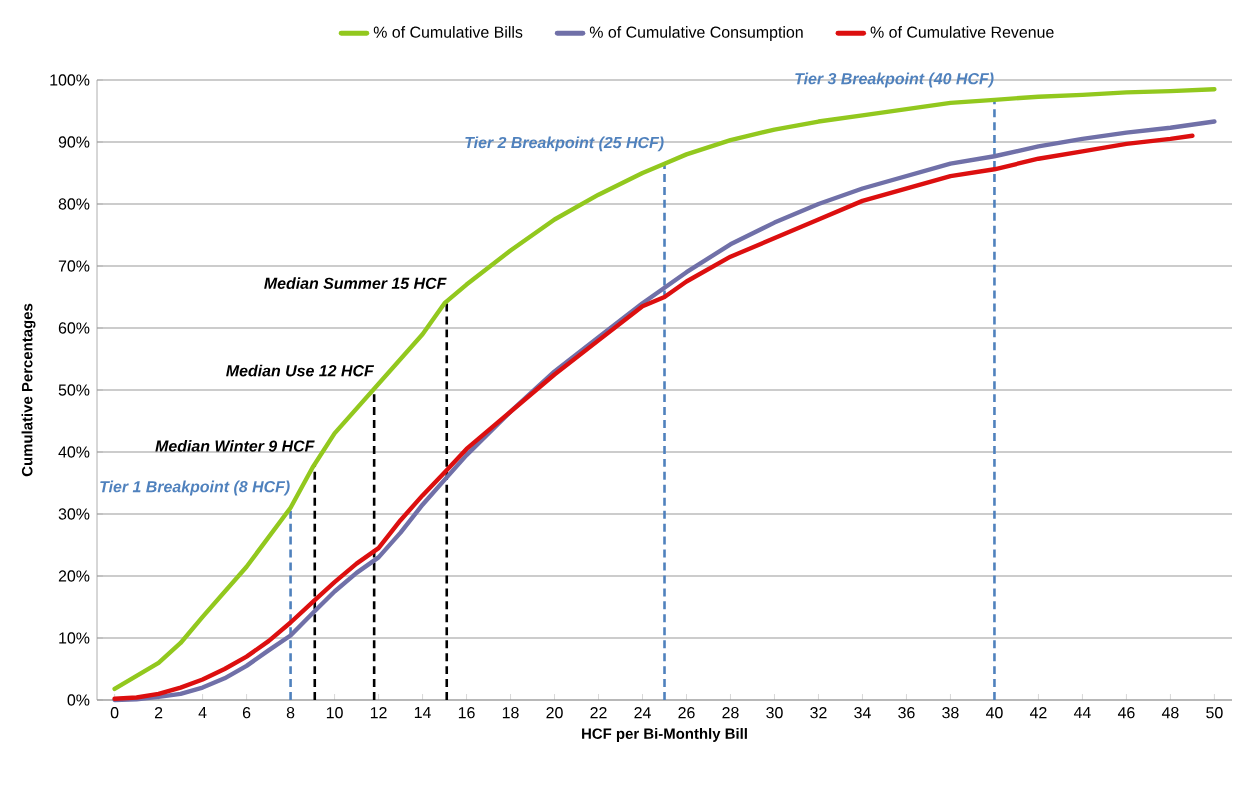 The image size is (1248, 808). What do you see at coordinates (950, 713) in the screenshot?
I see `x-tick-label: 38` at bounding box center [950, 713].